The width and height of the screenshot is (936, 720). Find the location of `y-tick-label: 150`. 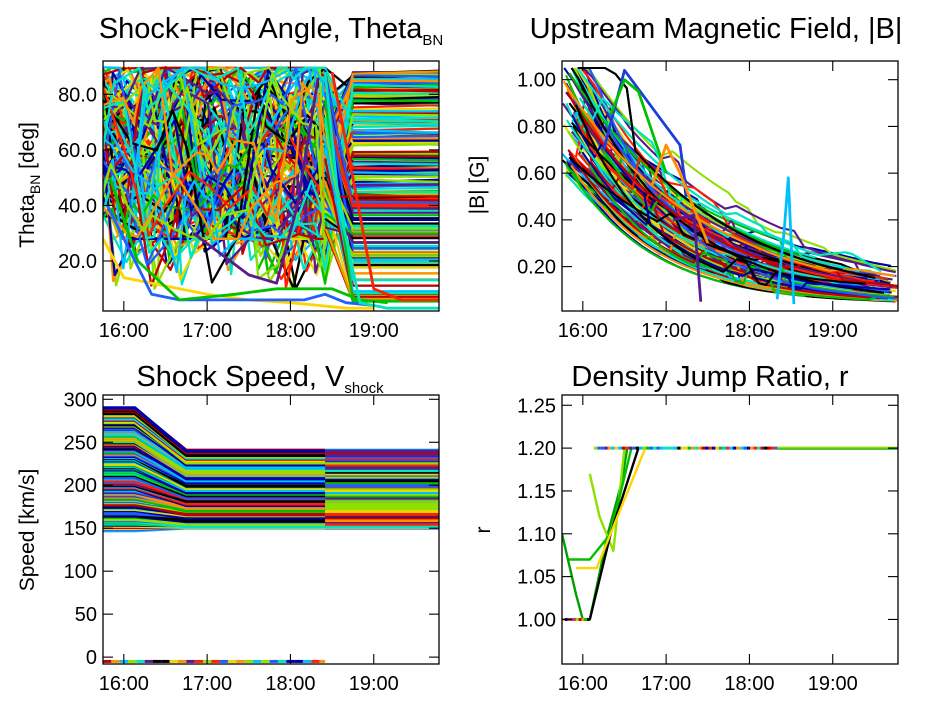

y-tick-label: 150 is located at coordinates (80, 529).